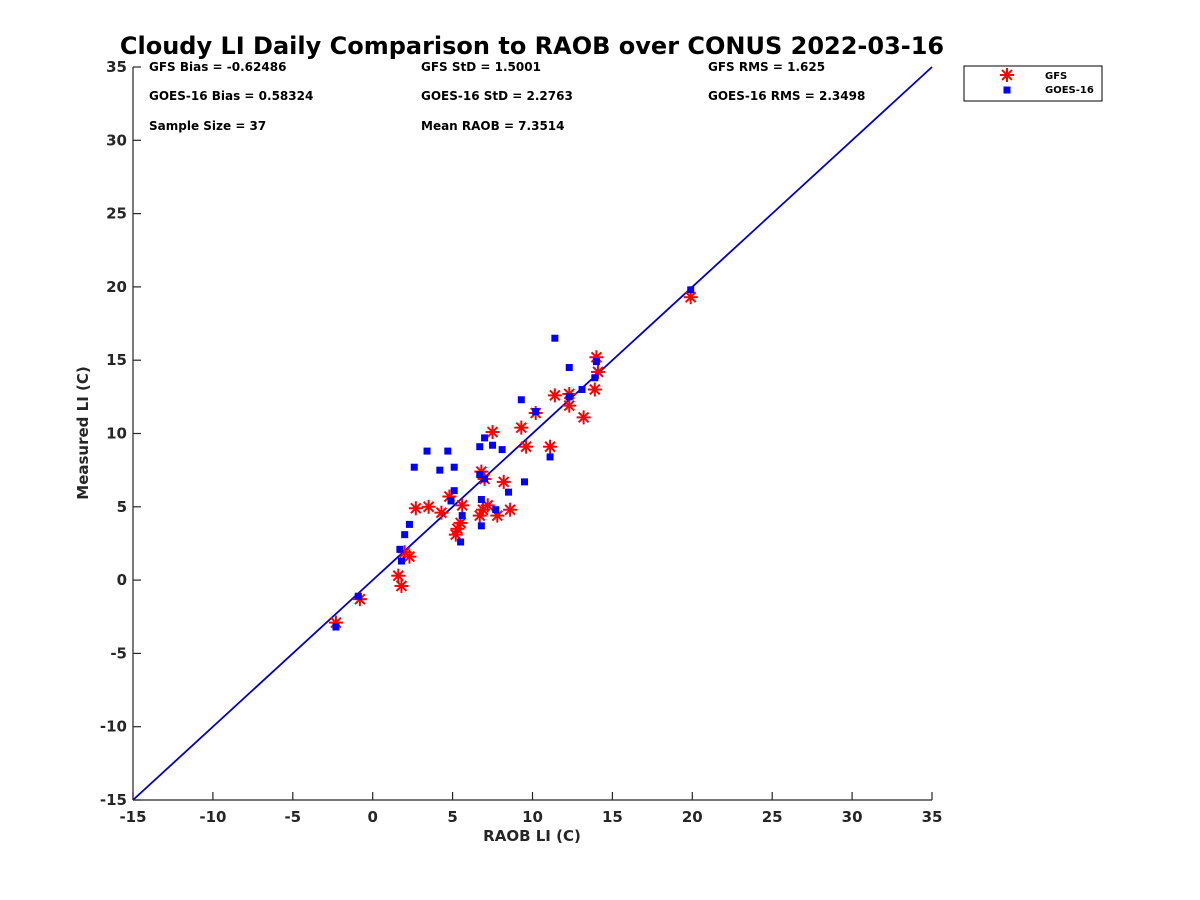 Image resolution: width=1200 pixels, height=900 pixels. I want to click on stat-goes-rms: GOES-16 RMS = 2.3498, so click(786, 96).